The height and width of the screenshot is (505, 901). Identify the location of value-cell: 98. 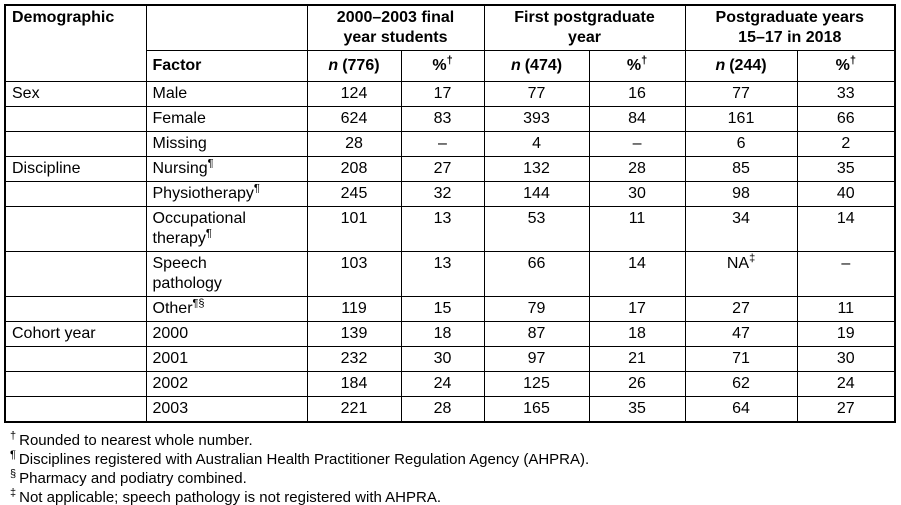
(741, 194).